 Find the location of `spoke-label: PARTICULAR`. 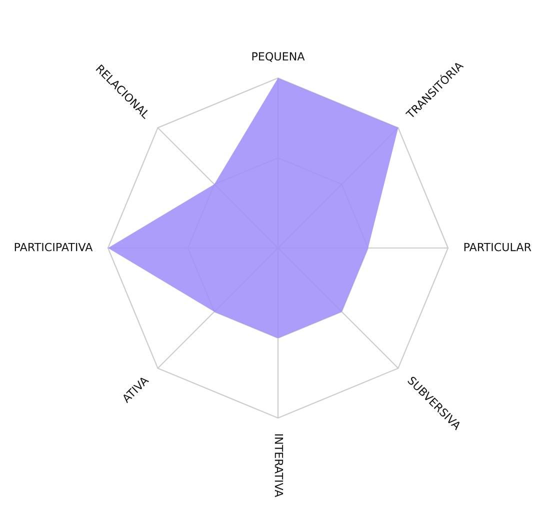

spoke-label: PARTICULAR is located at coordinates (498, 247).